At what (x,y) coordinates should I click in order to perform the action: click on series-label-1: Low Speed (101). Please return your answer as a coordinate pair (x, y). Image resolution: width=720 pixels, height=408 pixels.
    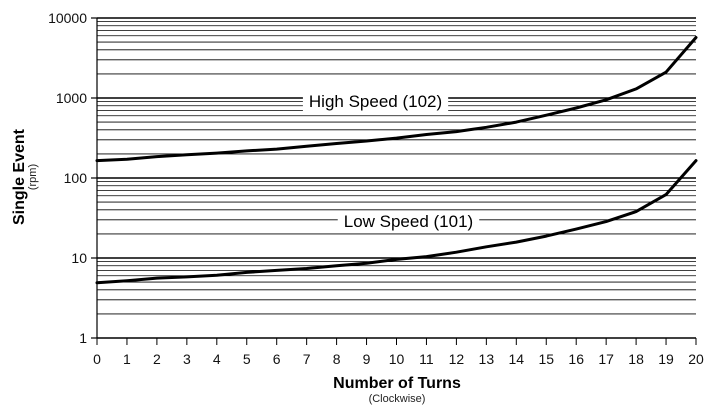
    Looking at the image, I should click on (408, 221).